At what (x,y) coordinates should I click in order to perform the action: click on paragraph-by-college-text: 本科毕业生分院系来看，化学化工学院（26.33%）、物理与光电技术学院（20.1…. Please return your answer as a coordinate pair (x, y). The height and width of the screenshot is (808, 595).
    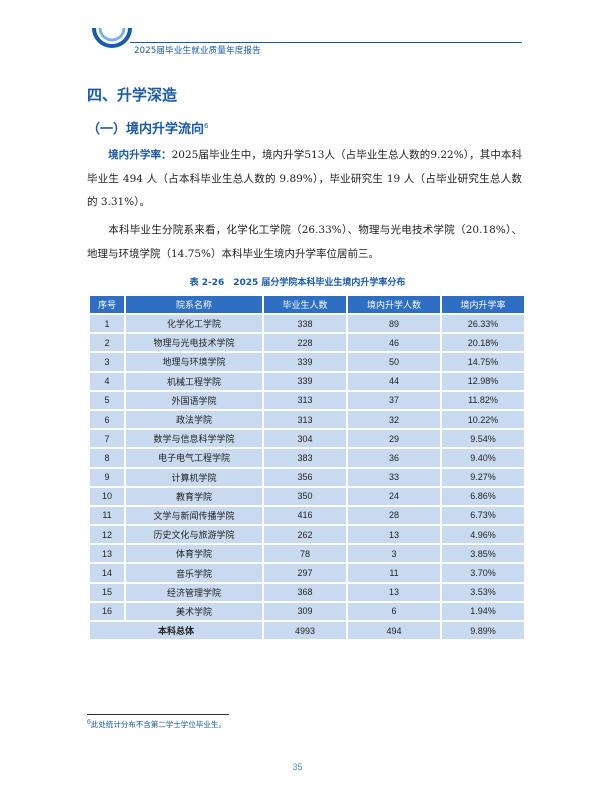
    Looking at the image, I should click on (304, 242).